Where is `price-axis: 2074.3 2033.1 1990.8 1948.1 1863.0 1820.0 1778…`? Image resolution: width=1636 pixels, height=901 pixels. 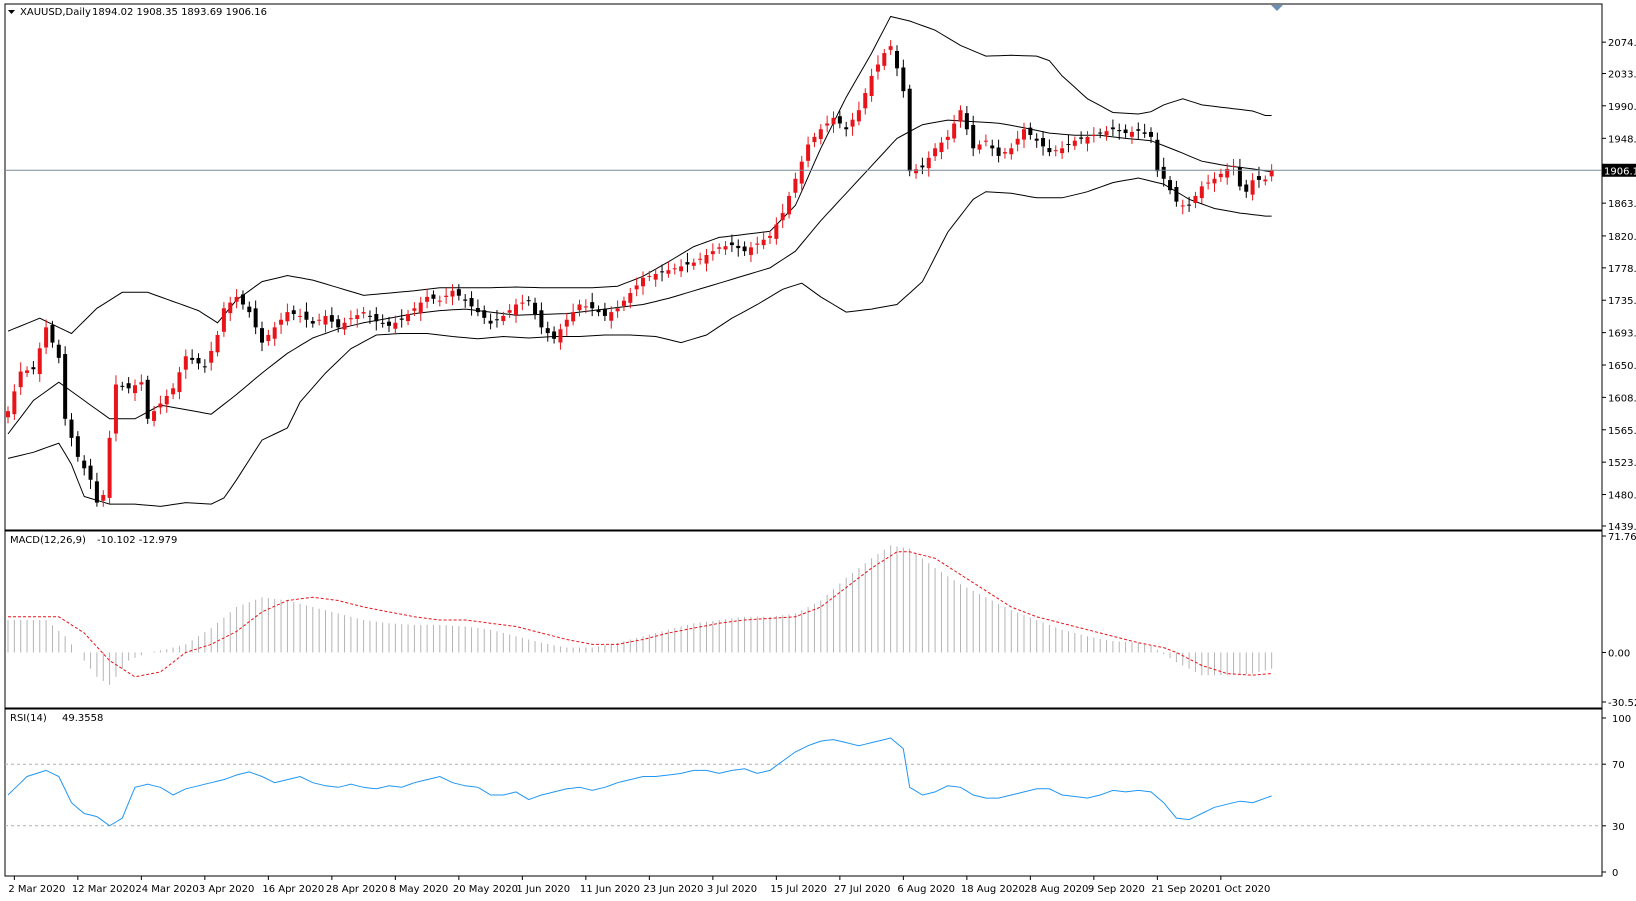 price-axis: 2074.3 2033.1 1990.8 1948.1 1863.0 1820.0 1778… is located at coordinates (1619, 285).